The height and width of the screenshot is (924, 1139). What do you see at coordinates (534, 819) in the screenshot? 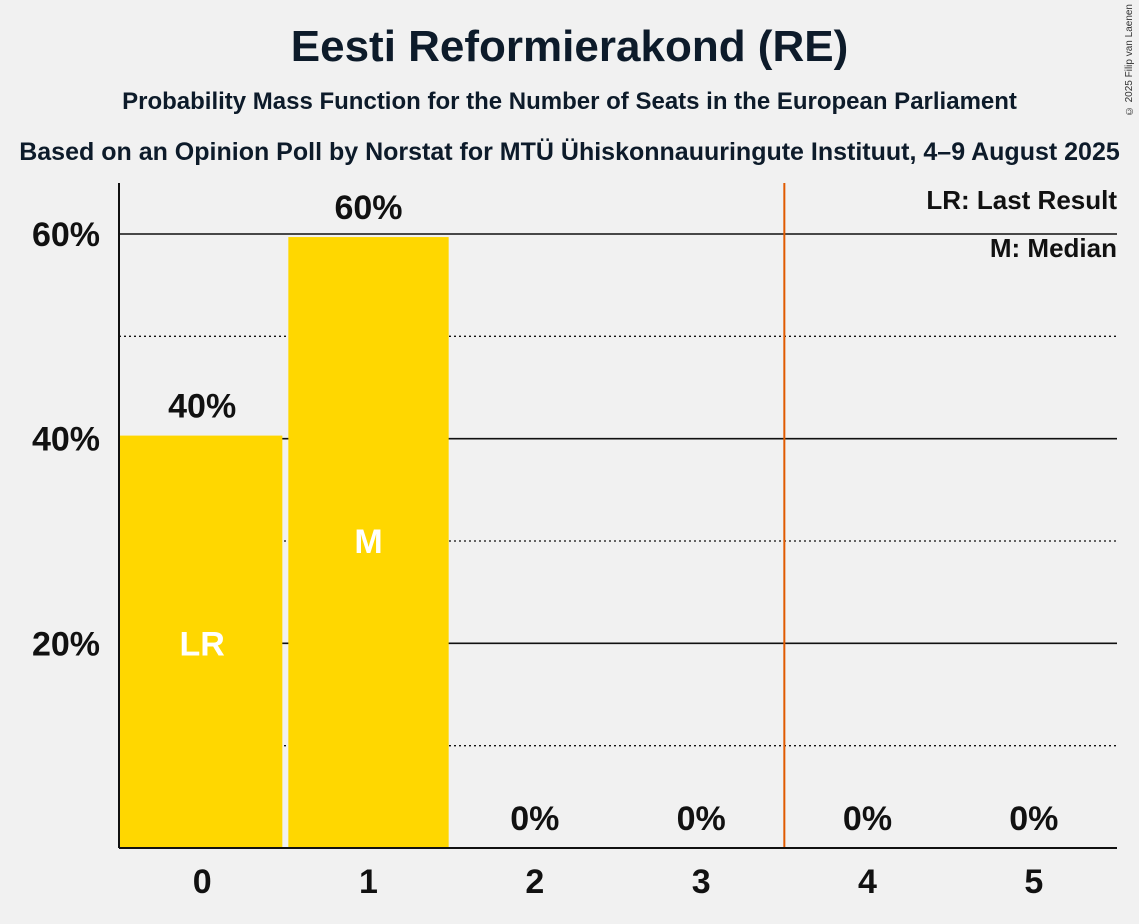
I see `value-label-2: 0%` at bounding box center [534, 819].